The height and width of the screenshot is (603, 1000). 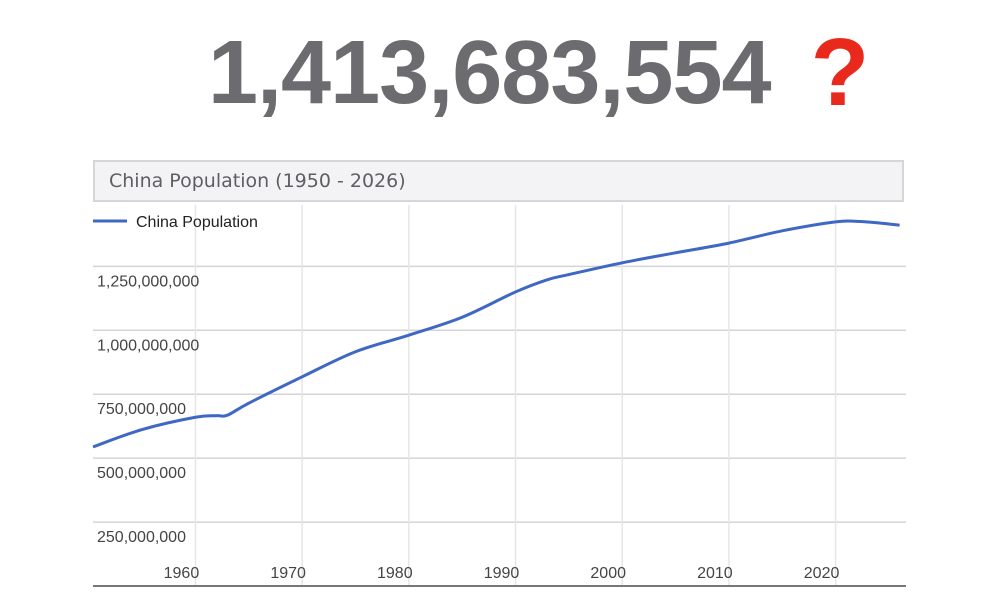 What do you see at coordinates (182, 573) in the screenshot?
I see `x-tick-label: 1960` at bounding box center [182, 573].